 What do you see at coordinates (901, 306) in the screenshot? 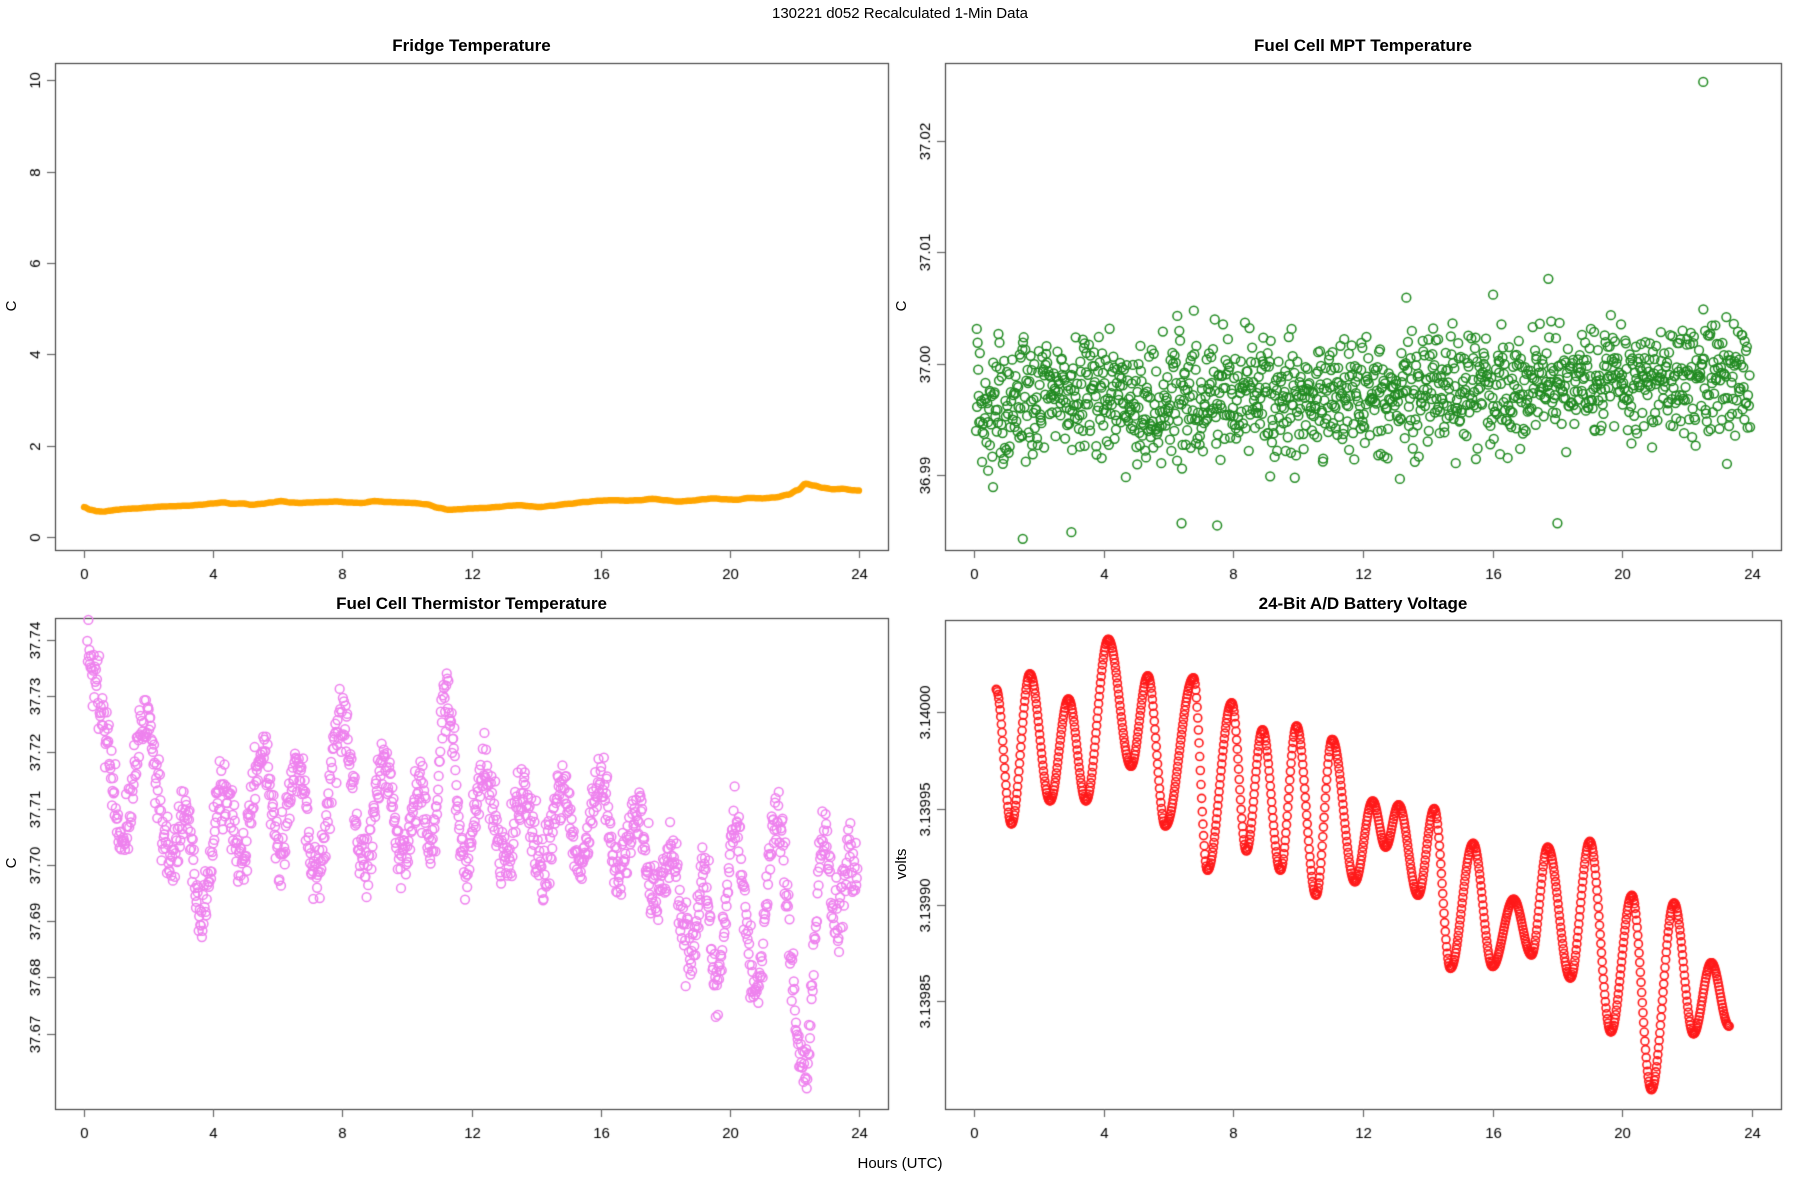
I see `y-axis-label-mpt: C` at bounding box center [901, 306].